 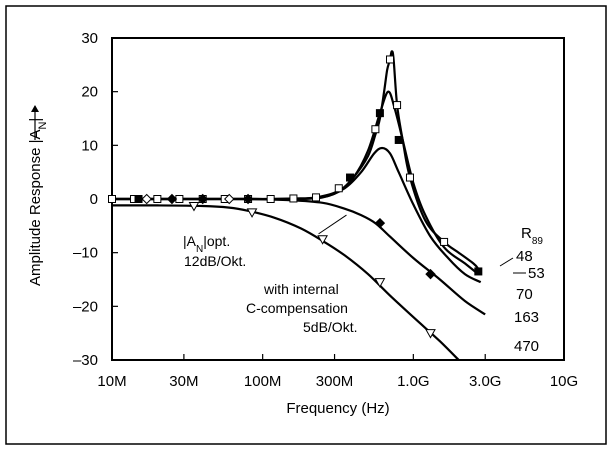 I want to click on y-axis-title: Amplitude Response |AN|, so click(x=38, y=195).